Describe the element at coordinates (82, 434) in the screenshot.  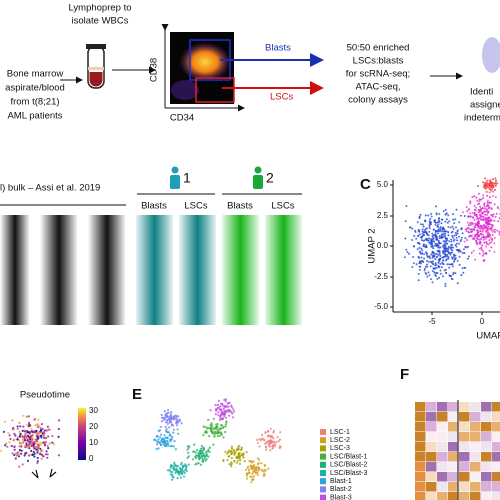
I see `colorbar` at that location.